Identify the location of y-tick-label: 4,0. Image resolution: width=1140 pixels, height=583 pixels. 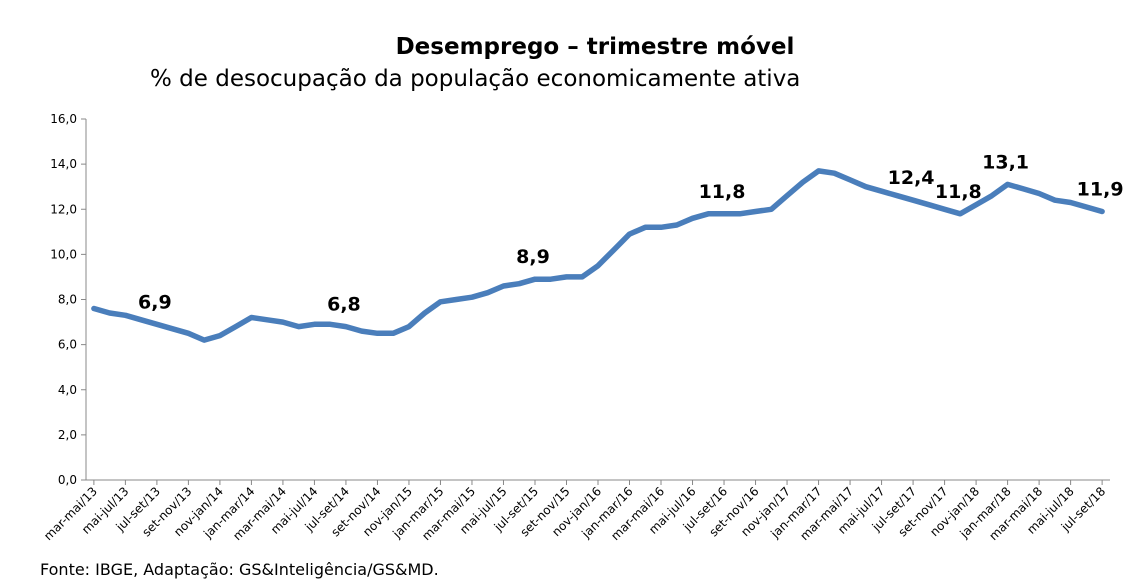
(67, 390).